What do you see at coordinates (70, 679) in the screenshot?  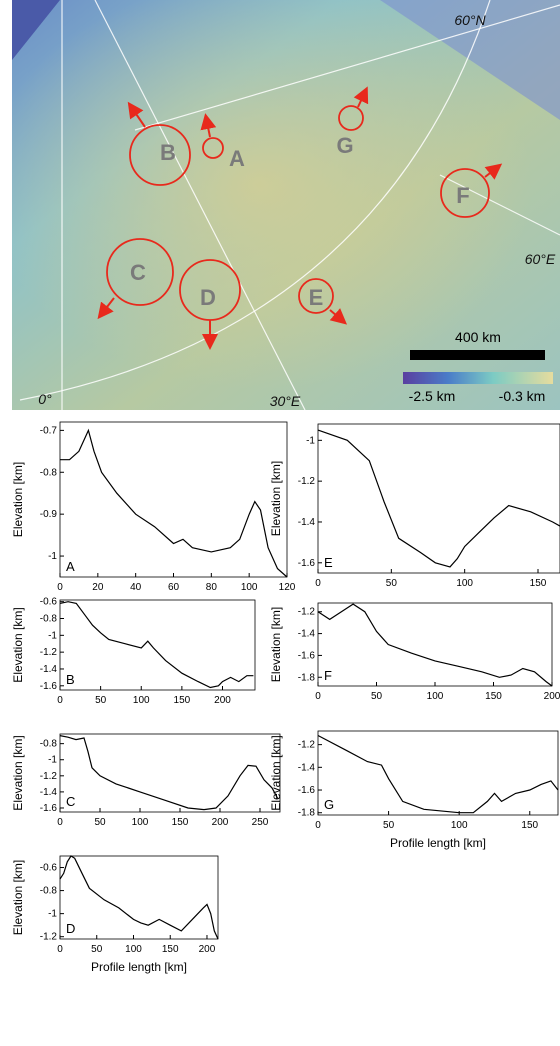 I see `panel-label: B` at bounding box center [70, 679].